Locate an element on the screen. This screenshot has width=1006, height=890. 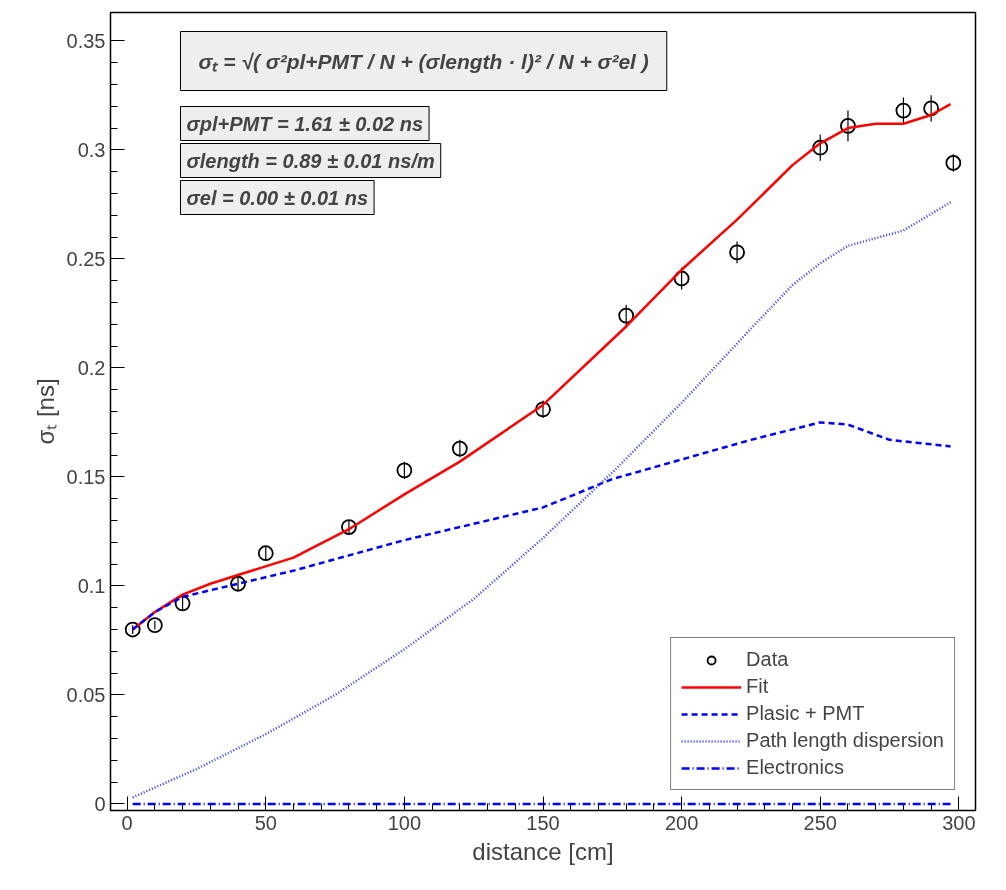
y-axis-title: σₜ [ns] is located at coordinates (45, 411).